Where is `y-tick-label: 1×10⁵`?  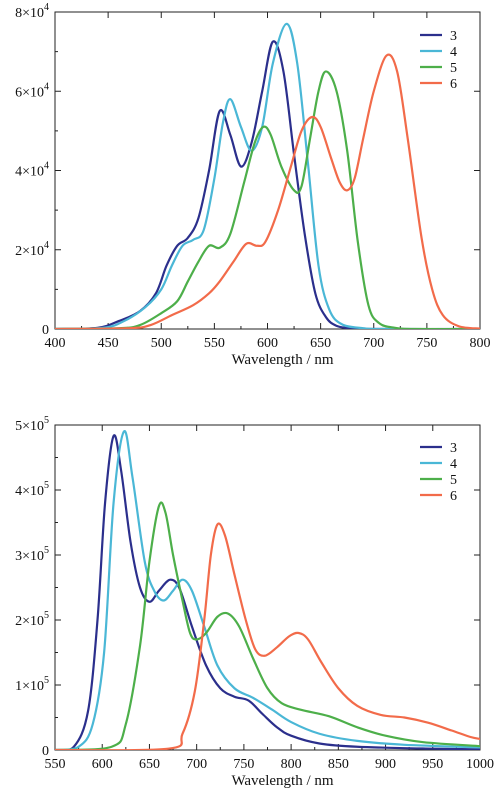 y-tick-label: 1×10⁵ is located at coordinates (32, 684).